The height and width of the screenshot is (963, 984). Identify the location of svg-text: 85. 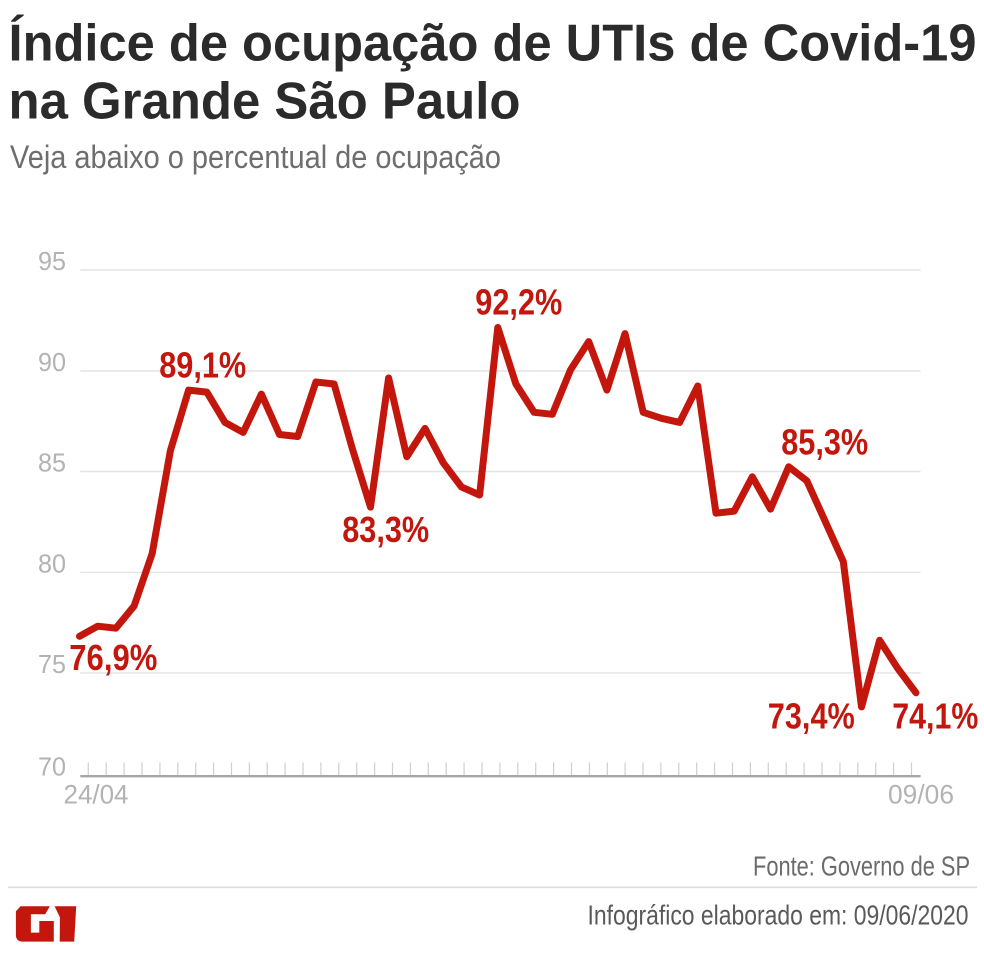
(52, 463).